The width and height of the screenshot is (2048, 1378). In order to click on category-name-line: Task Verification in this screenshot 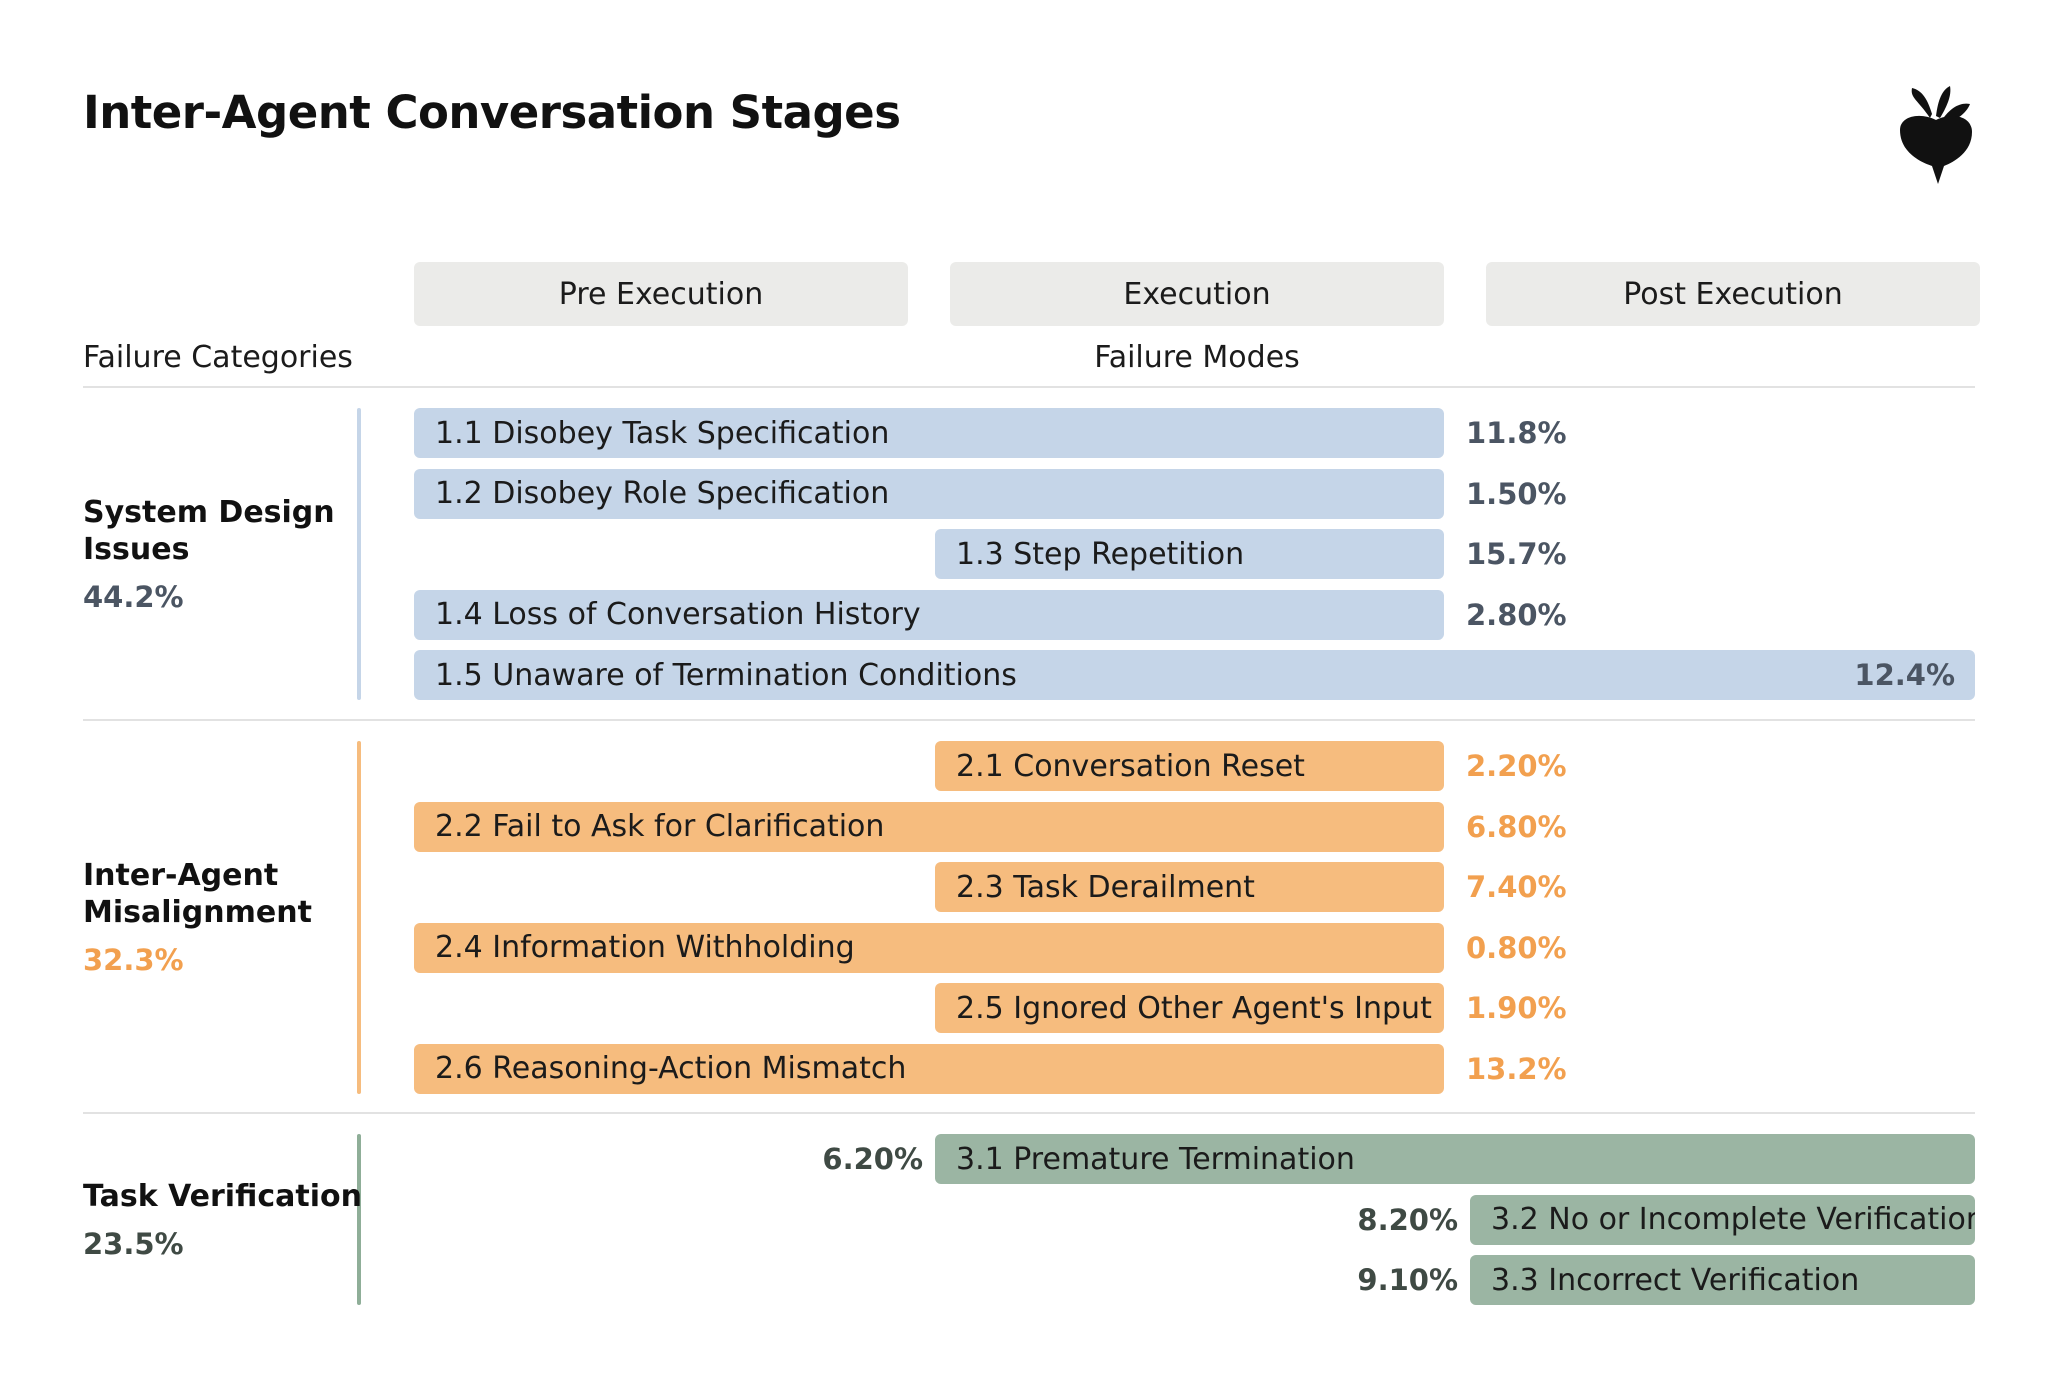, I will do `click(222, 1196)`.